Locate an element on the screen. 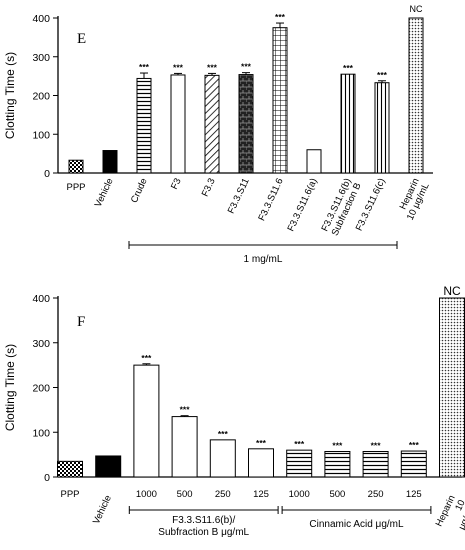  category-label: F3.3.S11 is located at coordinates (239, 196).